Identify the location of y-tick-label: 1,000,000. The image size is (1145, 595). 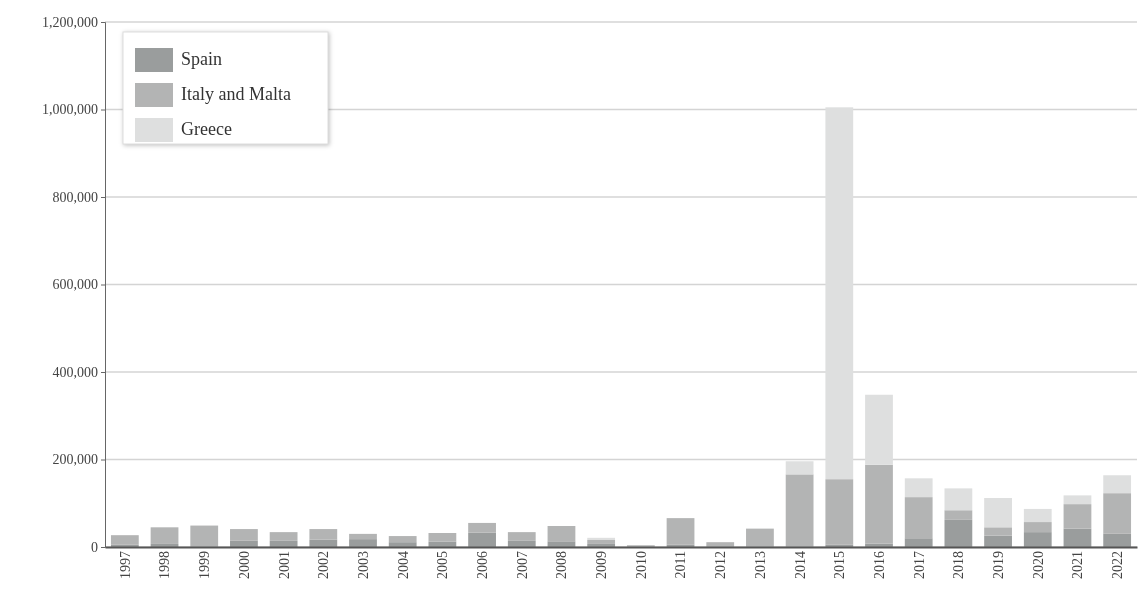
(70, 110).